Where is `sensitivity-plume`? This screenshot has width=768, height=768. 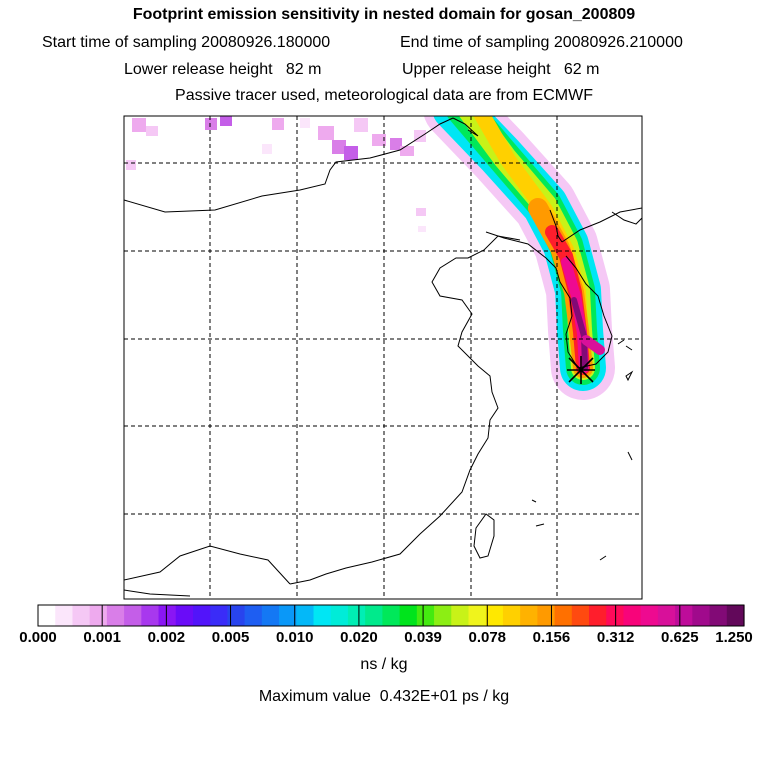
sensitivity-plume is located at coordinates (519, 258).